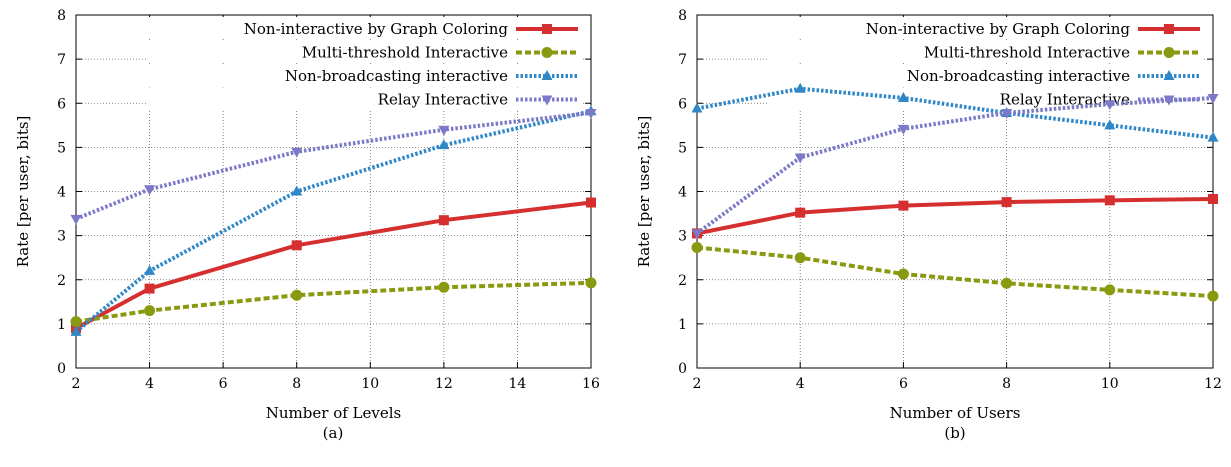 This screenshot has width=1231, height=467. Describe the element at coordinates (518, 384) in the screenshot. I see `x-tick-label: 14` at that location.